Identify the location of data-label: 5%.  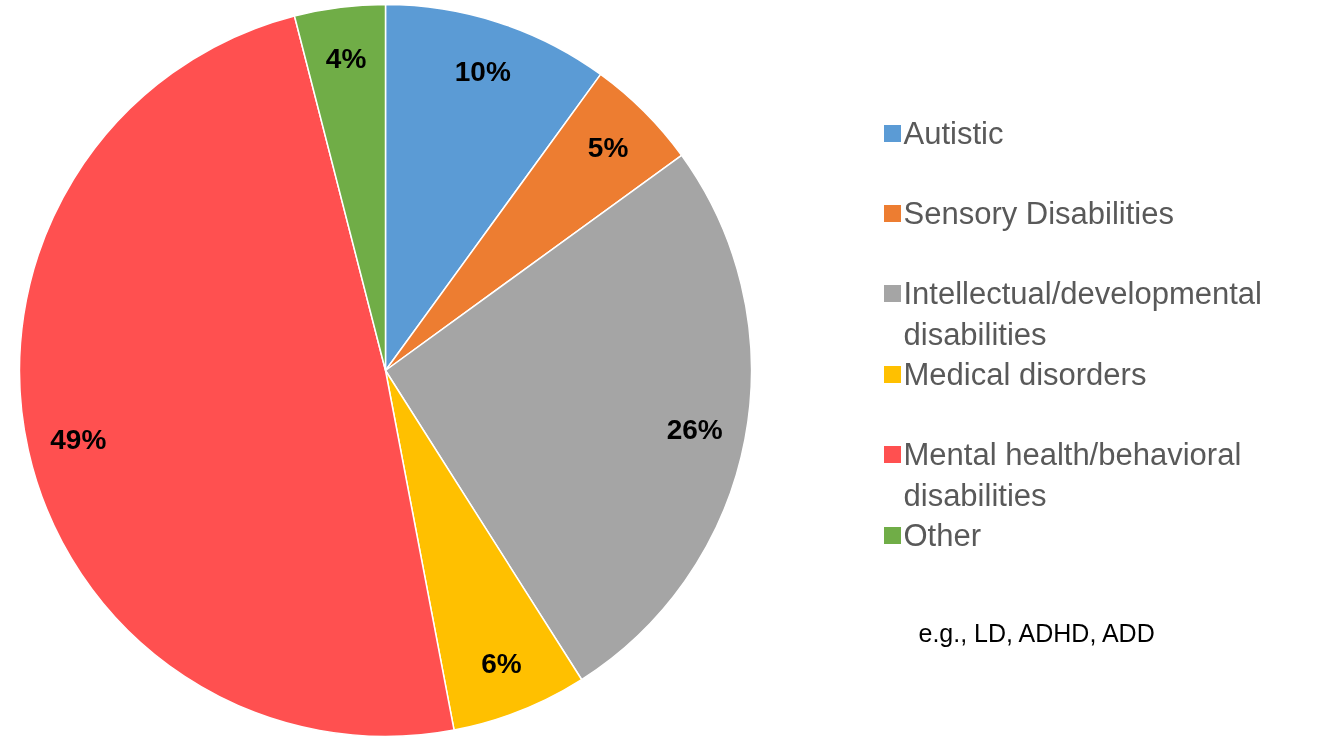
(608, 148).